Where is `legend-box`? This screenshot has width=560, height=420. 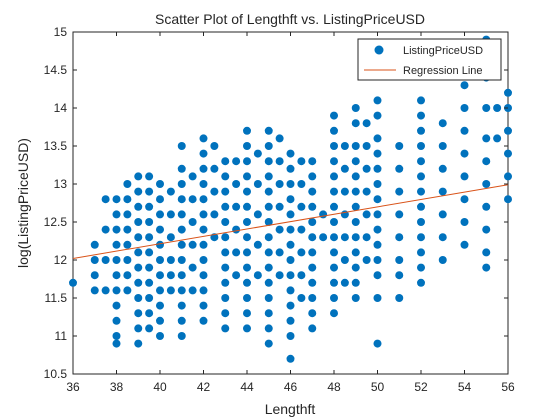
legend-box is located at coordinates (429, 59).